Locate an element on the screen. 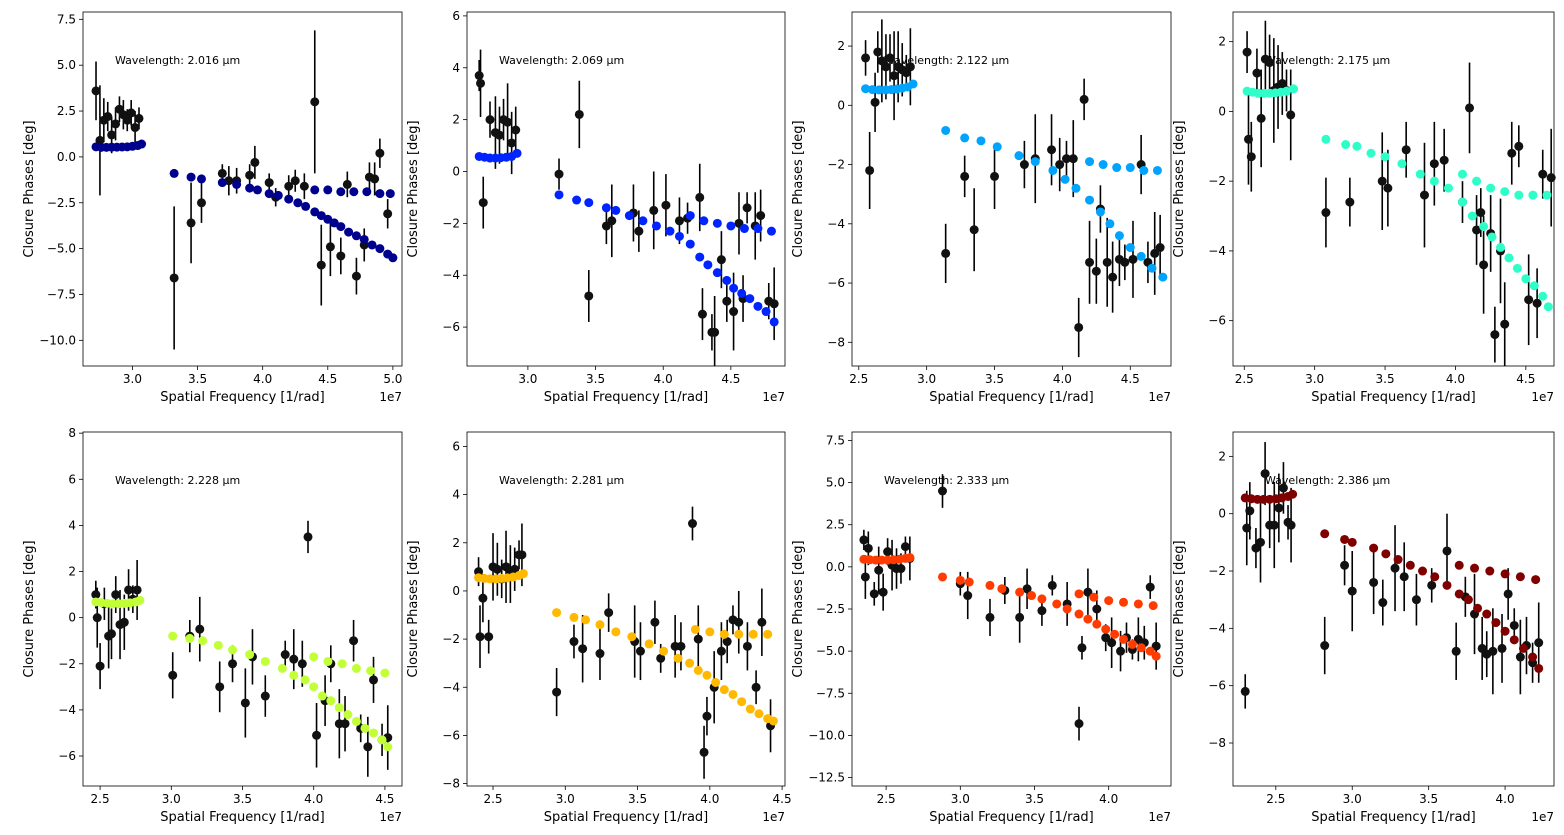 The image size is (1564, 835). y-tick-label: 4 is located at coordinates (456, 68).